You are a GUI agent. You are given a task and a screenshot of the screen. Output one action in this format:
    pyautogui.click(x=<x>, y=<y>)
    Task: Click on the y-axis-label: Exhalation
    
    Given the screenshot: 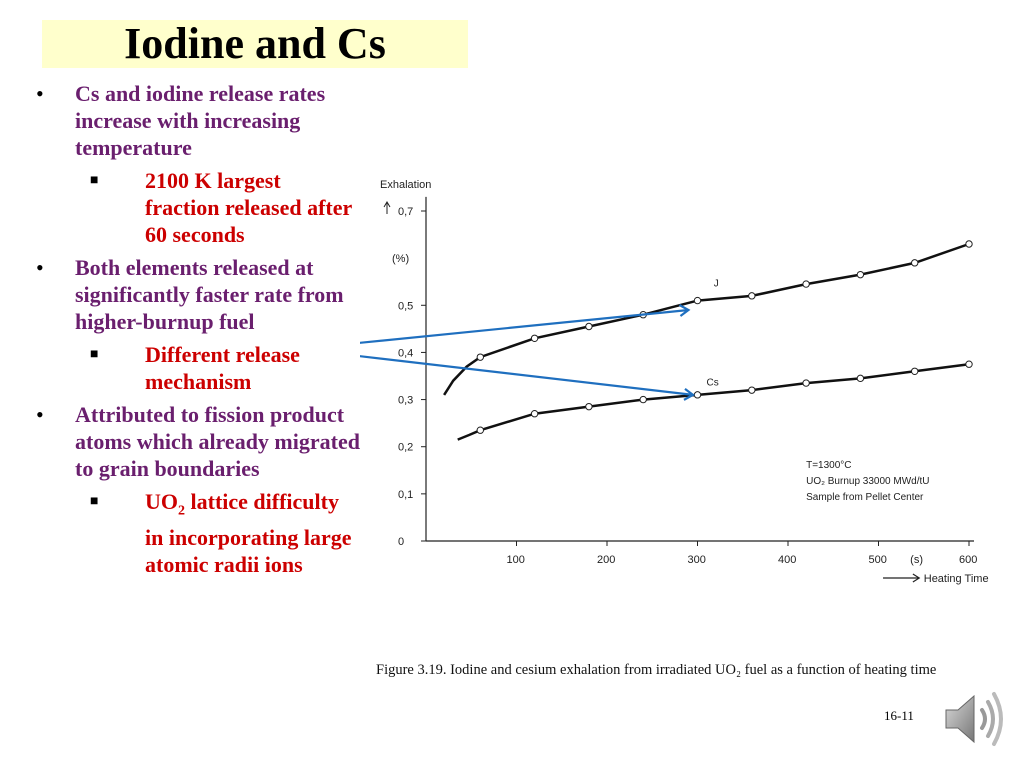 What is the action you would take?
    pyautogui.click(x=405, y=185)
    